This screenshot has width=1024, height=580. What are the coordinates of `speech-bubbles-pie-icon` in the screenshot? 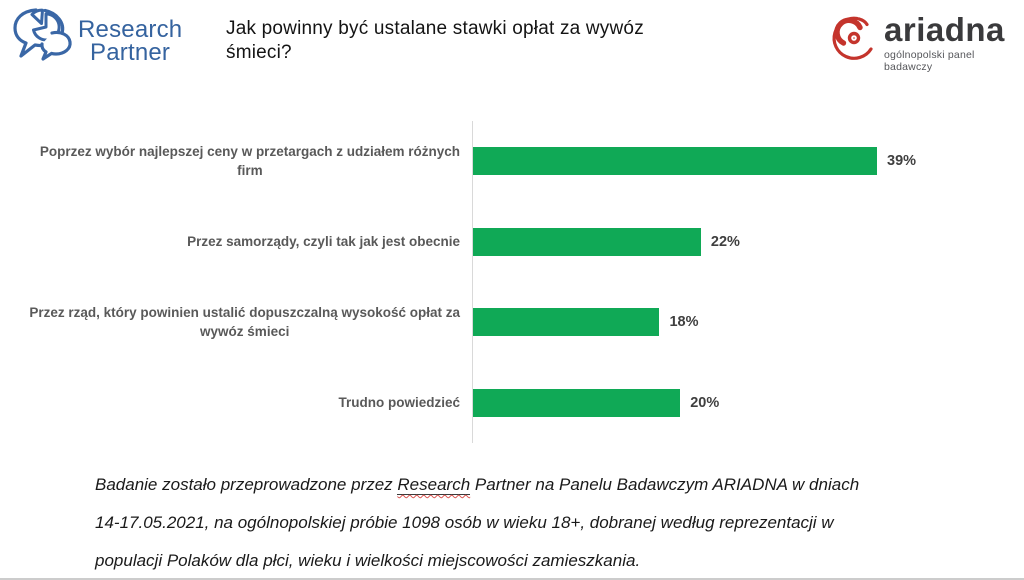 It's located at (44, 38).